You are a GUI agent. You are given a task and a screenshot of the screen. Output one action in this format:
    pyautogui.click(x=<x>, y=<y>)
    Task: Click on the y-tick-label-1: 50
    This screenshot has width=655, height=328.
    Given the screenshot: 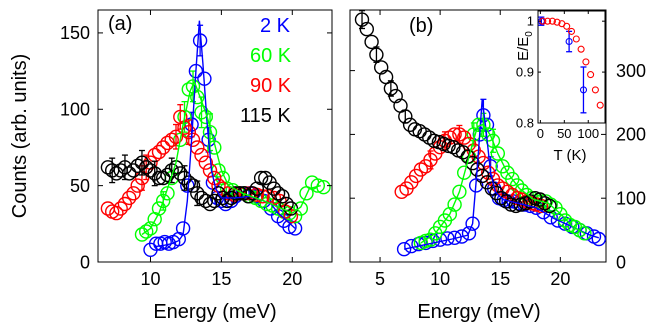 What is the action you would take?
    pyautogui.click(x=80, y=186)
    